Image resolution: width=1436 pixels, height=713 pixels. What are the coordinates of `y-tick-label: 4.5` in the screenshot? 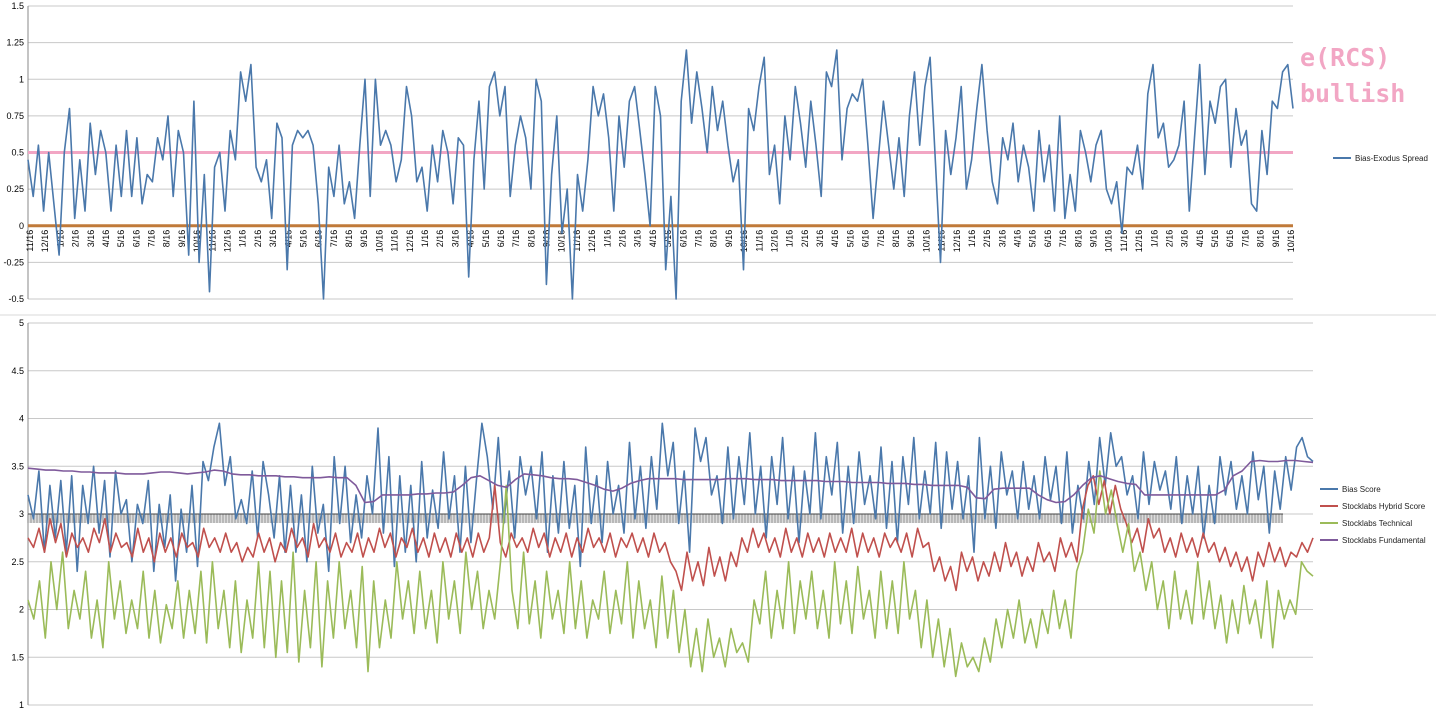 It's located at (17, 371).